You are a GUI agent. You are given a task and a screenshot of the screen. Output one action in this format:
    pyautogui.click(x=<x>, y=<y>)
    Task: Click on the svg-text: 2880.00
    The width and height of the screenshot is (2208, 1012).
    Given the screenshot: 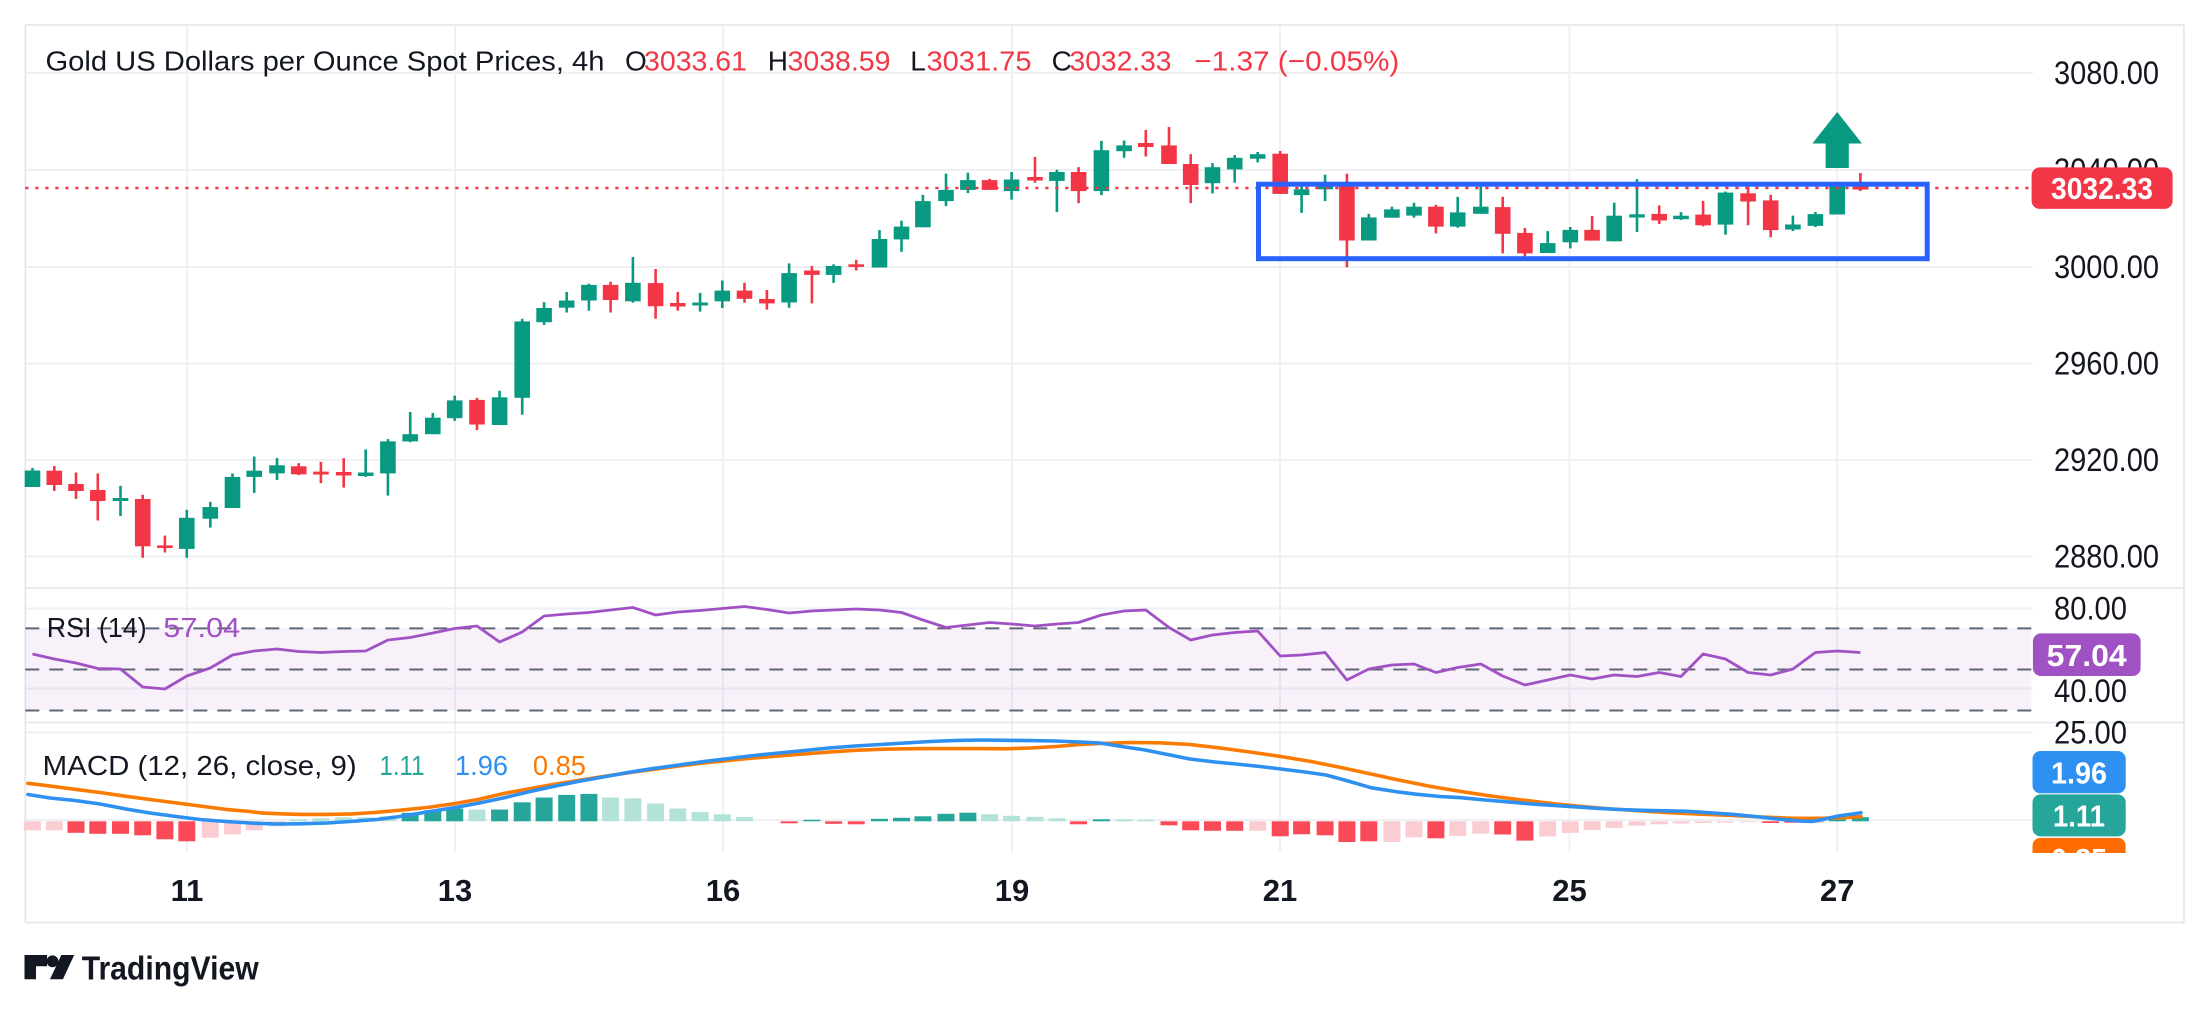 What is the action you would take?
    pyautogui.click(x=2106, y=557)
    